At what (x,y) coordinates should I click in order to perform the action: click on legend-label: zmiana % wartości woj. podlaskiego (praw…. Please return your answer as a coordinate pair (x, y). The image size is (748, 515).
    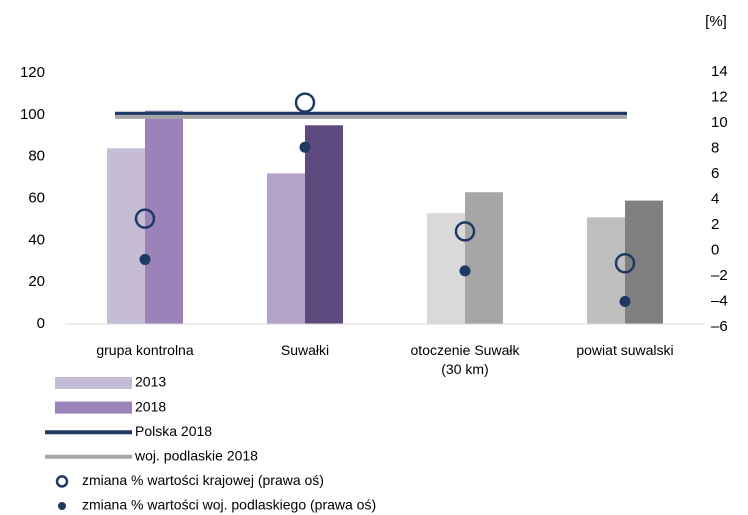
    Looking at the image, I should click on (229, 505).